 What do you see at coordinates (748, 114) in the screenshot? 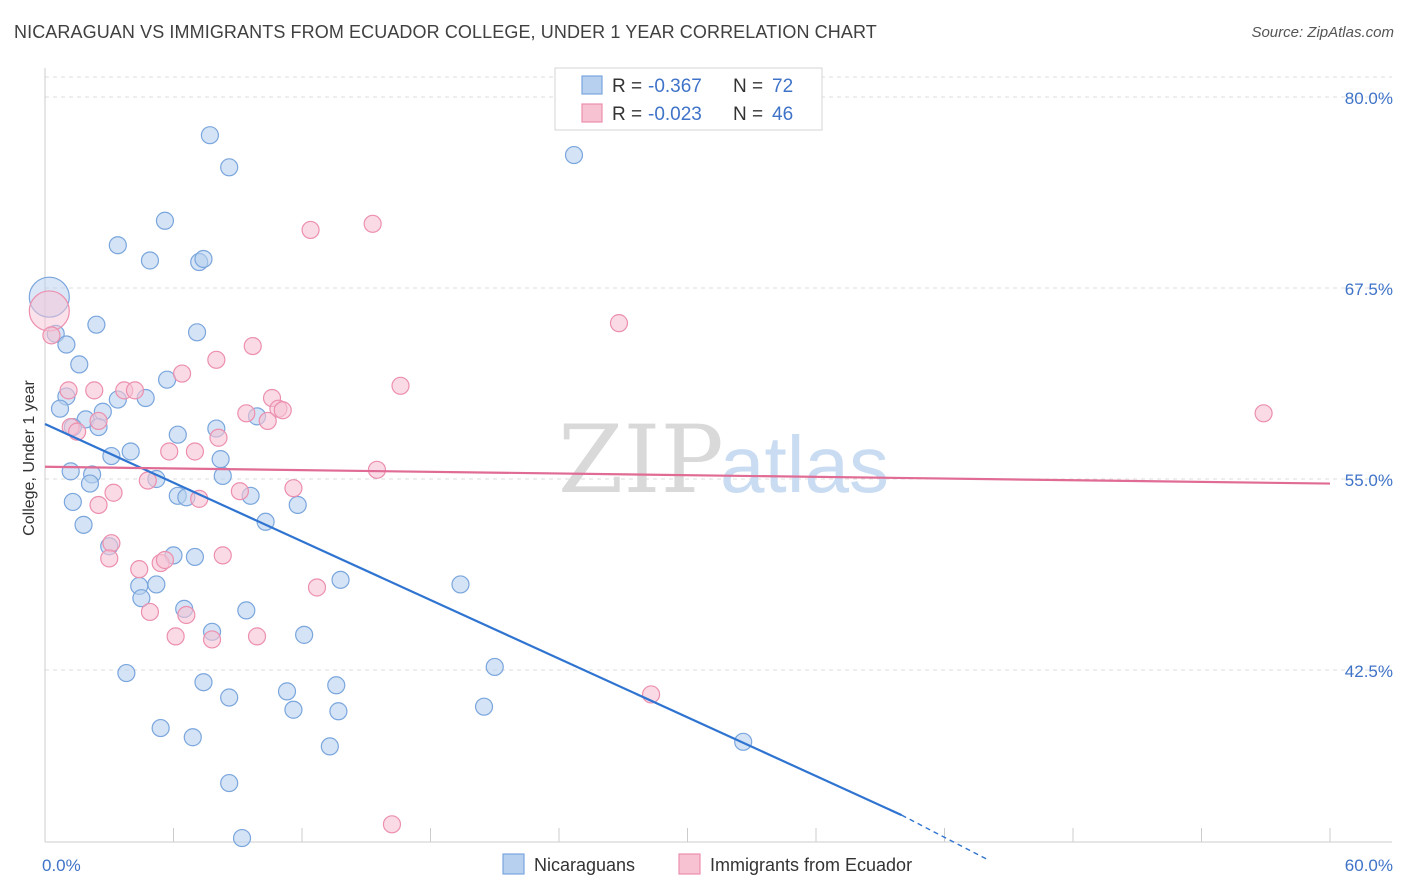
I see `legend-n-label-2: N =` at bounding box center [748, 114].